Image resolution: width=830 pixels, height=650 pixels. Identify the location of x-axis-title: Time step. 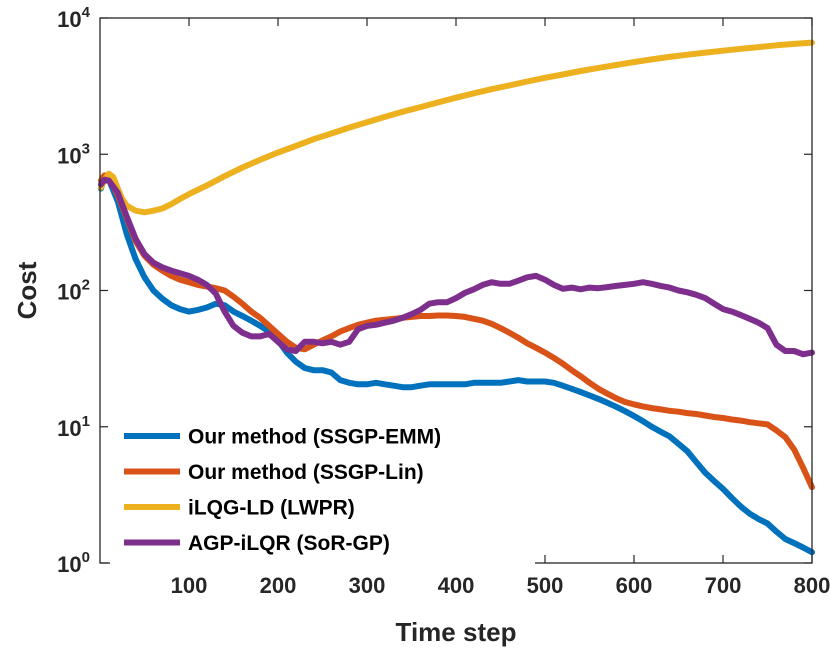
(456, 632).